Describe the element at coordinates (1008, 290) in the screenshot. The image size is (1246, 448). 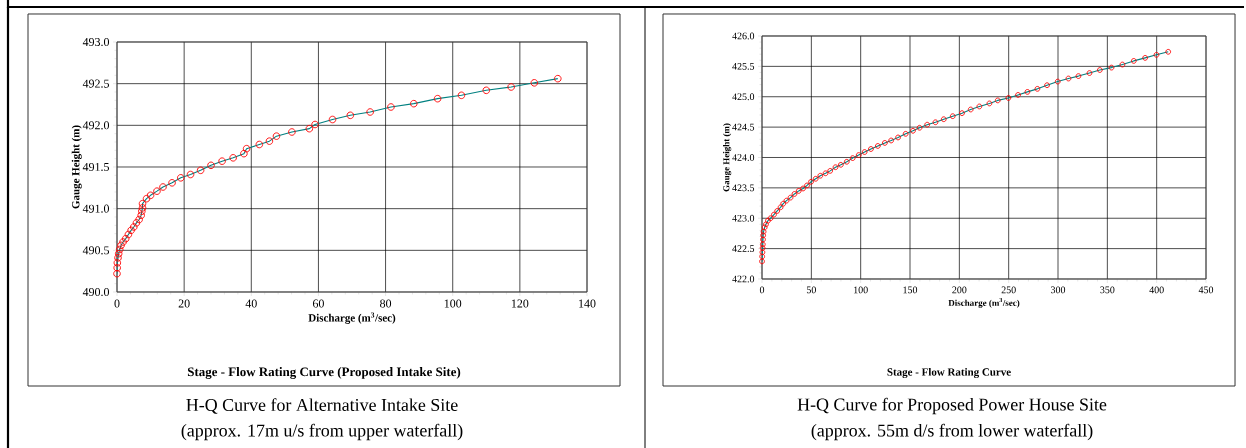
I see `x-tick-label: 250` at that location.